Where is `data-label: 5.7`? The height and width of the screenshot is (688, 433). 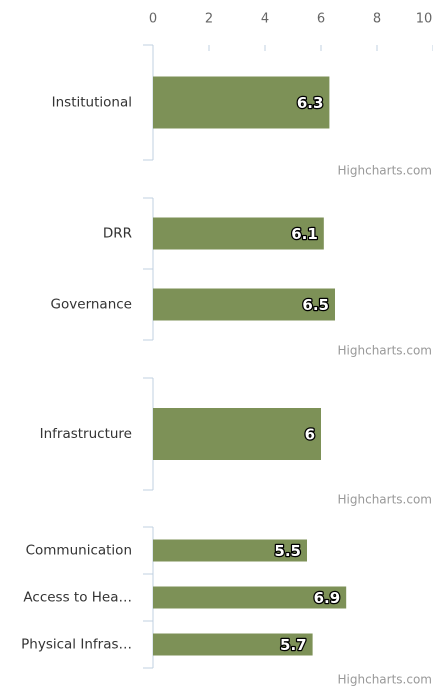
data-label: 5.7 is located at coordinates (293, 645).